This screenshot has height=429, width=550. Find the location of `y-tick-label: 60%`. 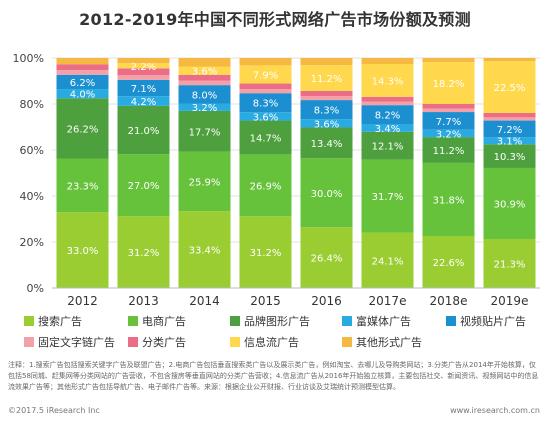

y-tick-label: 60% is located at coordinates (32, 150).